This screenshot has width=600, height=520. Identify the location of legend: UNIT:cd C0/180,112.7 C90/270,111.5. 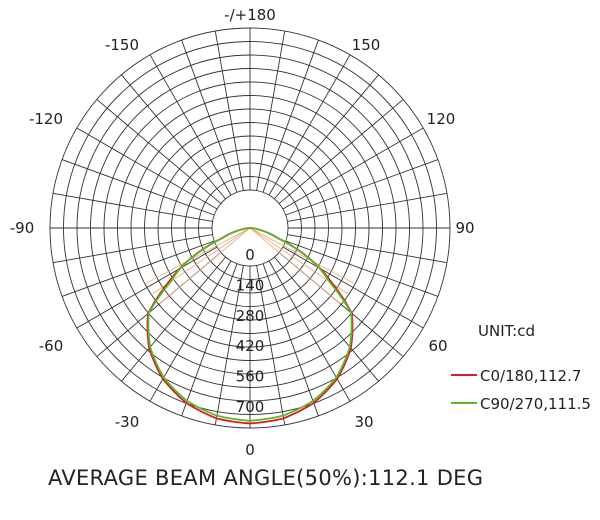
(521, 367).